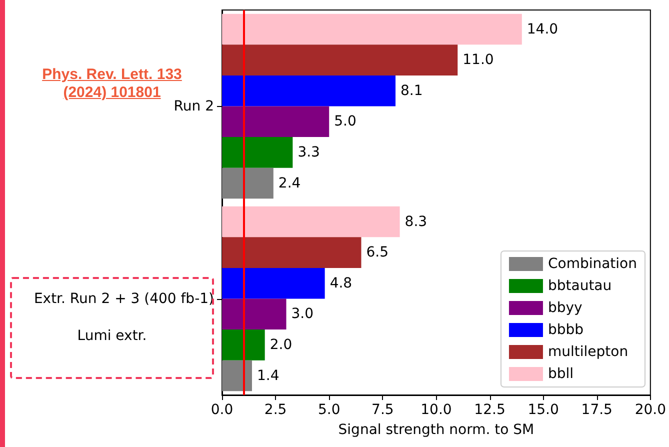 This screenshot has width=669, height=447. Describe the element at coordinates (436, 410) in the screenshot. I see `x-tick-label: 10.0` at that location.